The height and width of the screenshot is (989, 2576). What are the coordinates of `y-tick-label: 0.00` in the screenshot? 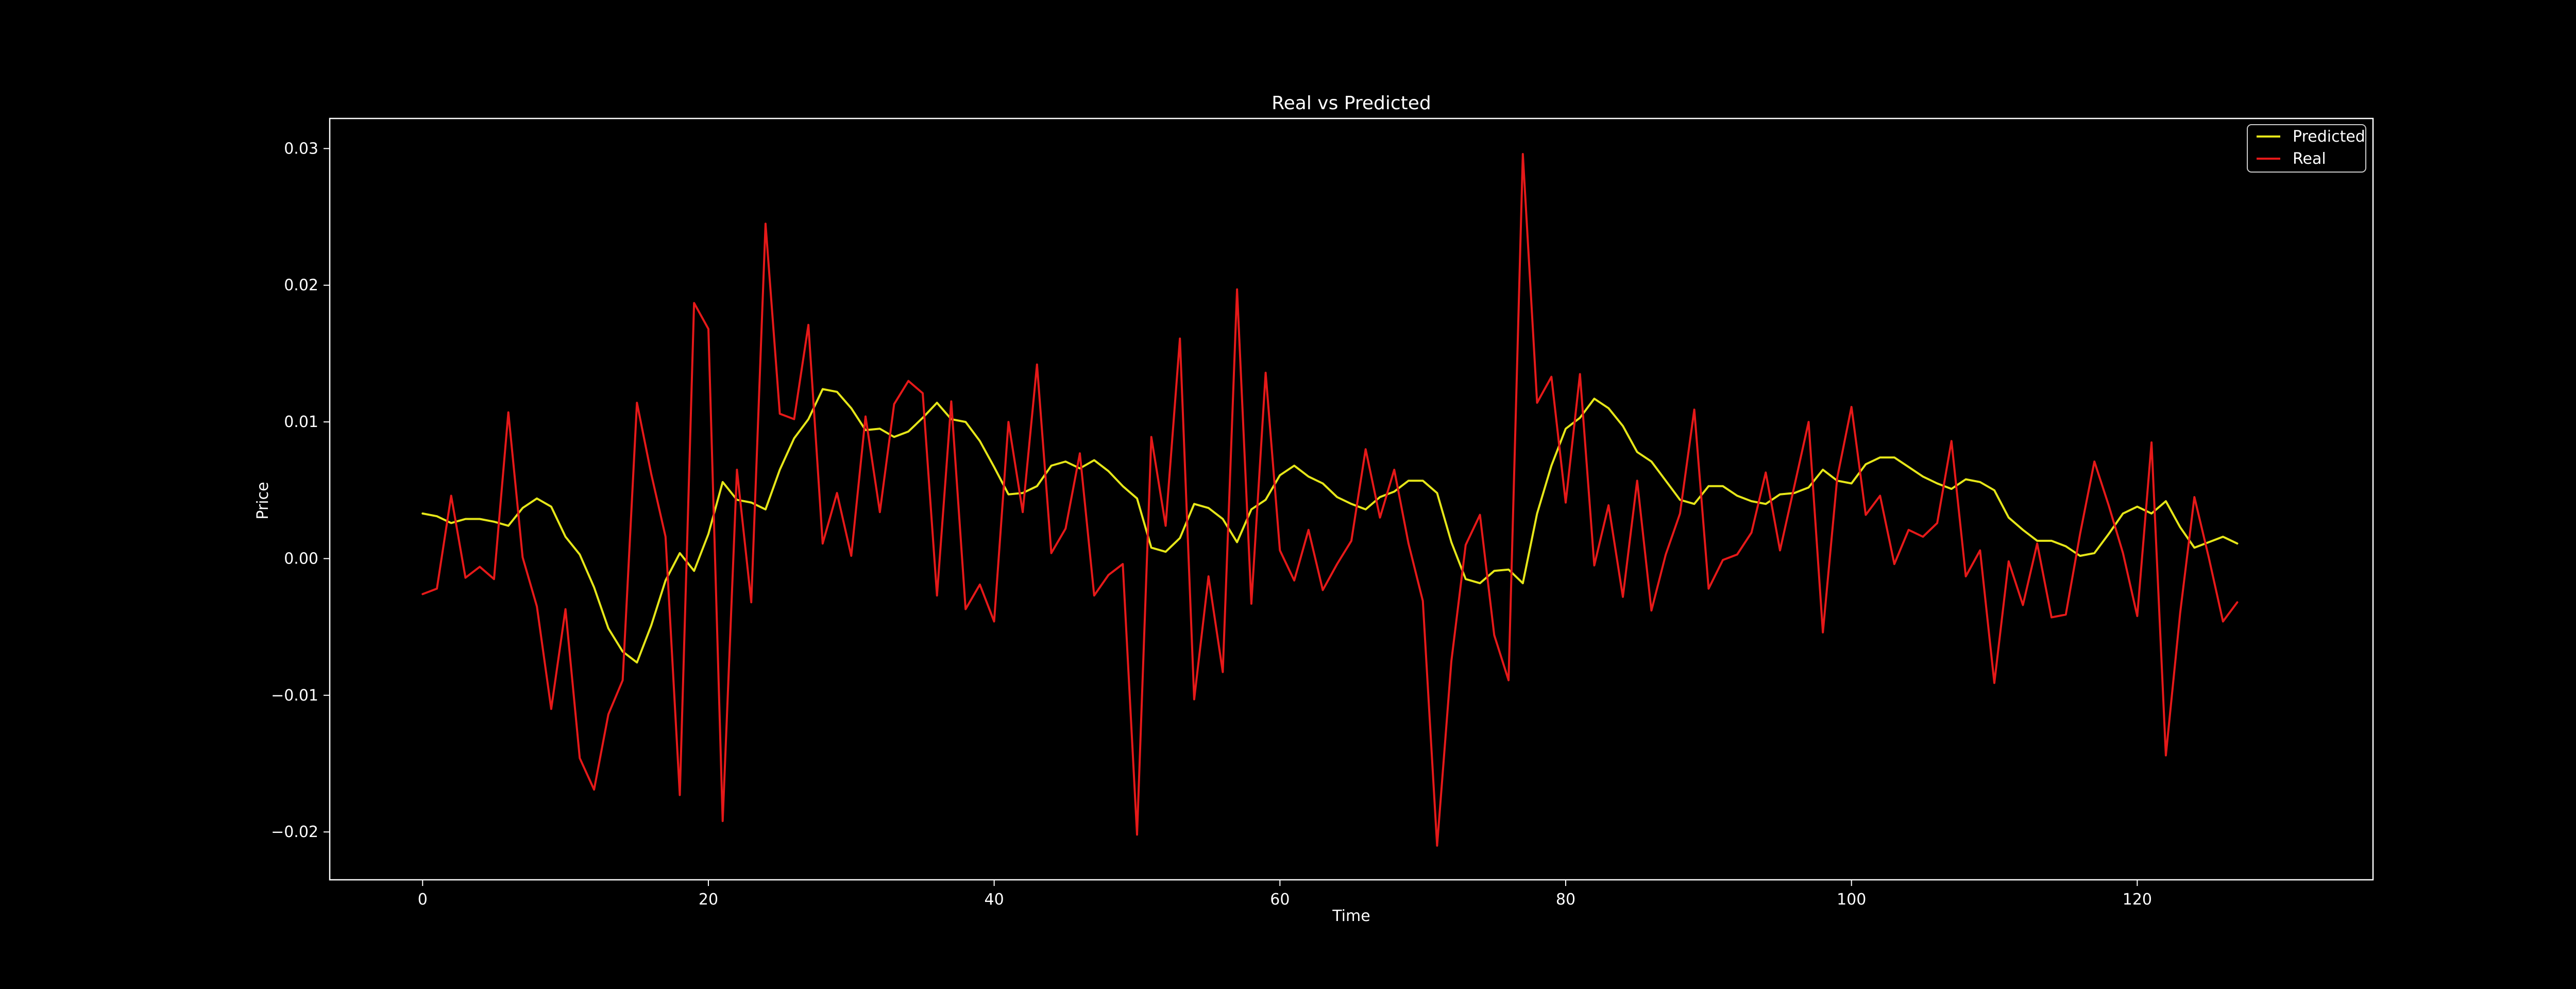 It's located at (301, 559).